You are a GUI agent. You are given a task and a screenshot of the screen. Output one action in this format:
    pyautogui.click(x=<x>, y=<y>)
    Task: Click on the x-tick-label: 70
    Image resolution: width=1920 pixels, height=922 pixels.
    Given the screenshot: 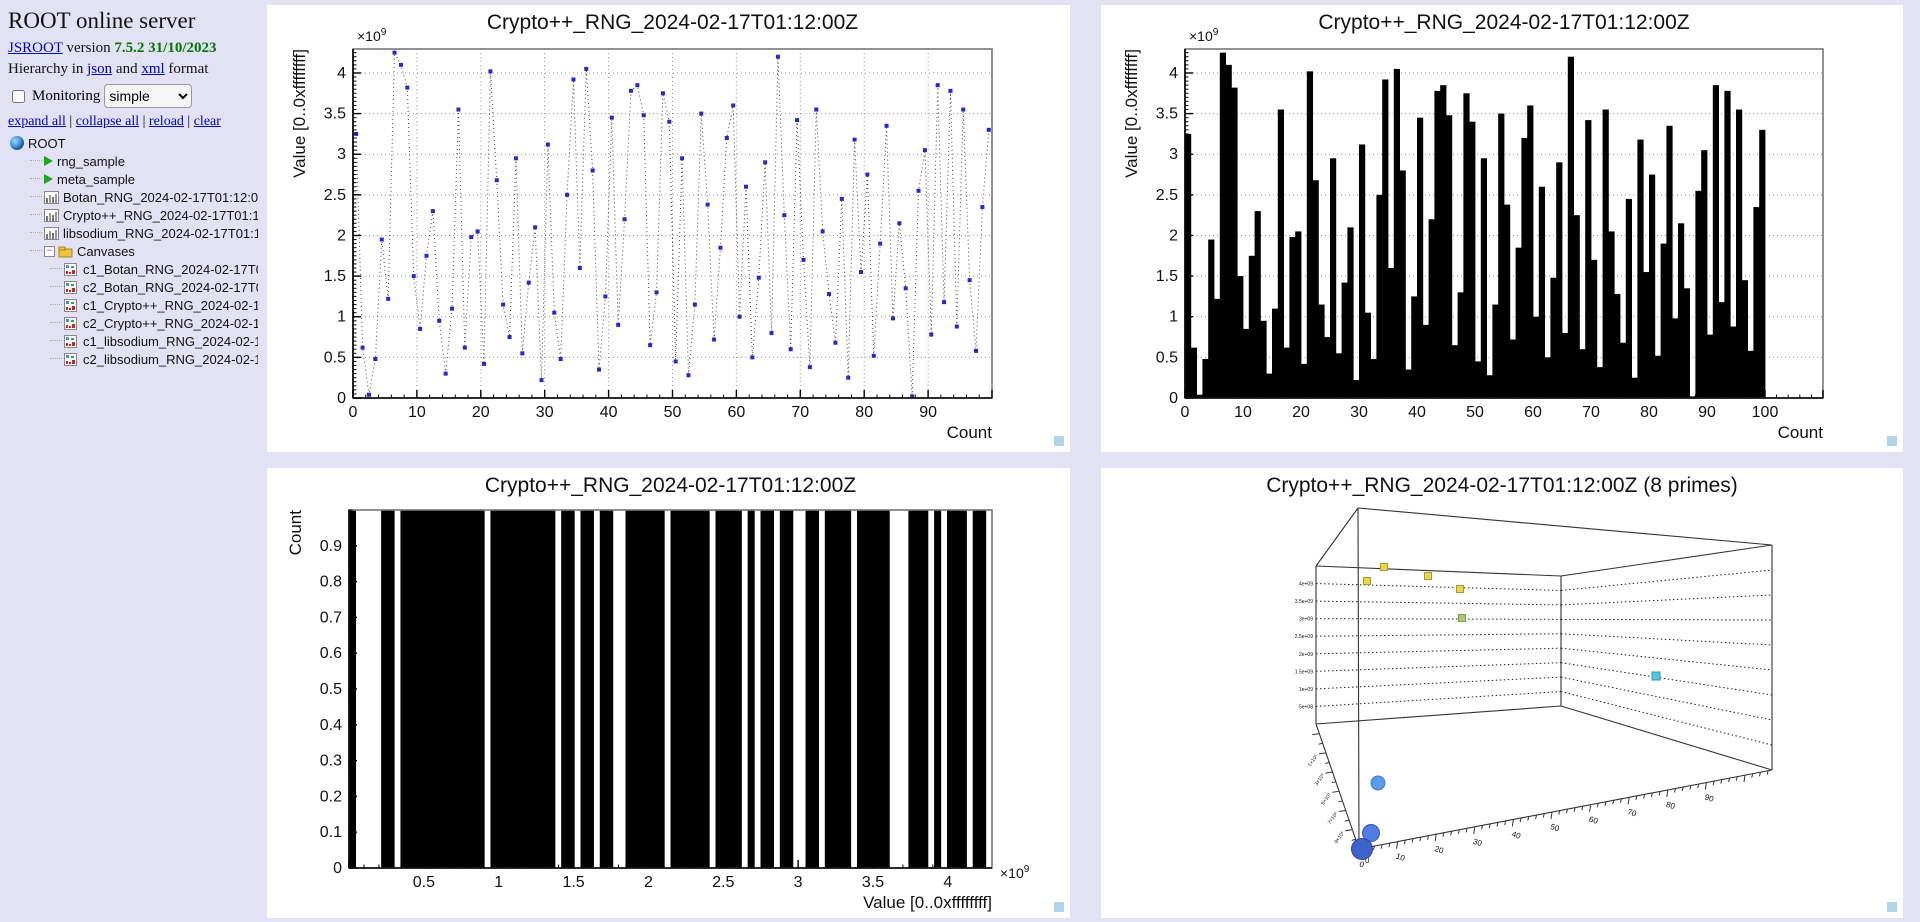 What is the action you would take?
    pyautogui.click(x=1591, y=412)
    